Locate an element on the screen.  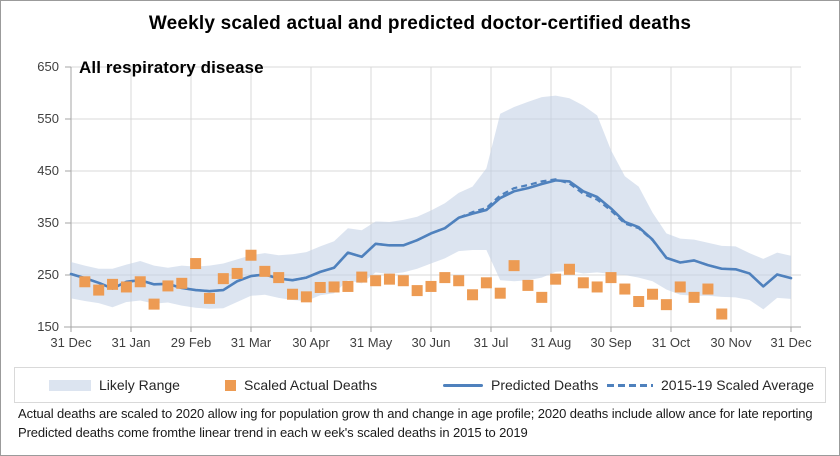
solid-line-swatch-icon is located at coordinates (463, 385).